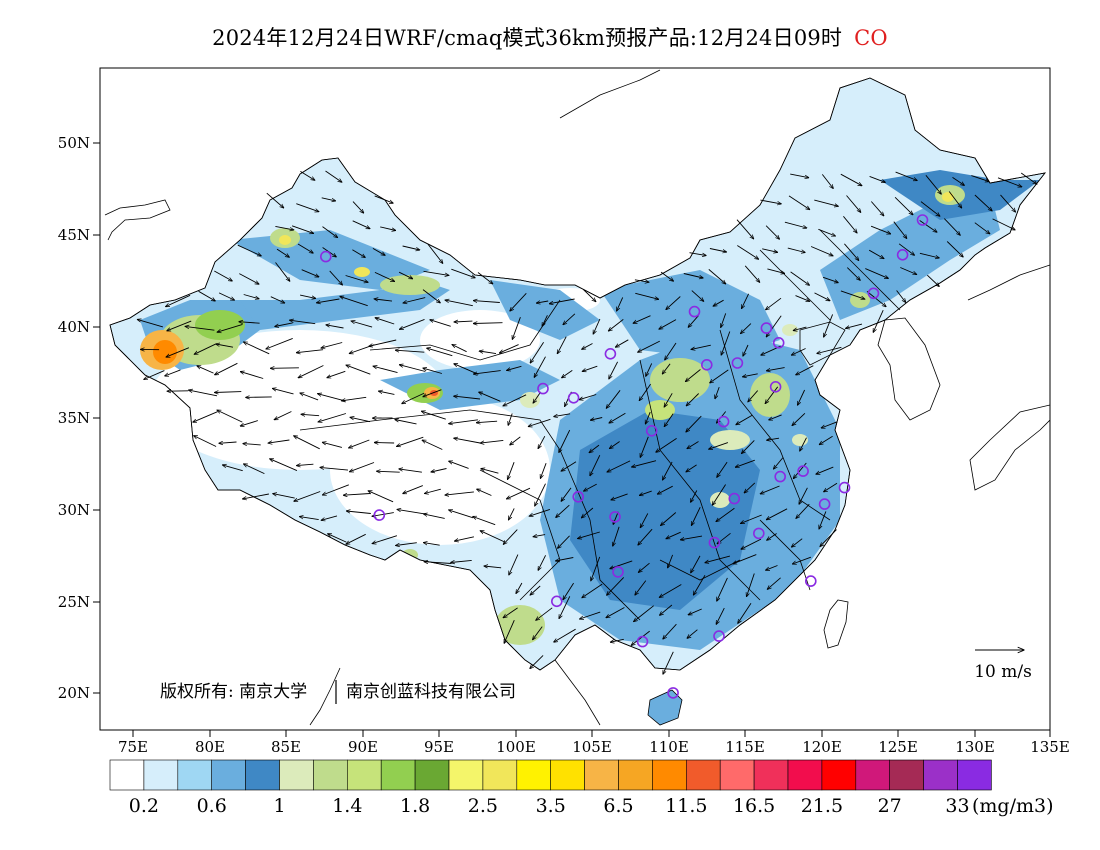 The width and height of the screenshot is (1100, 850). I want to click on station-marker-zhengzhou, so click(723, 421).